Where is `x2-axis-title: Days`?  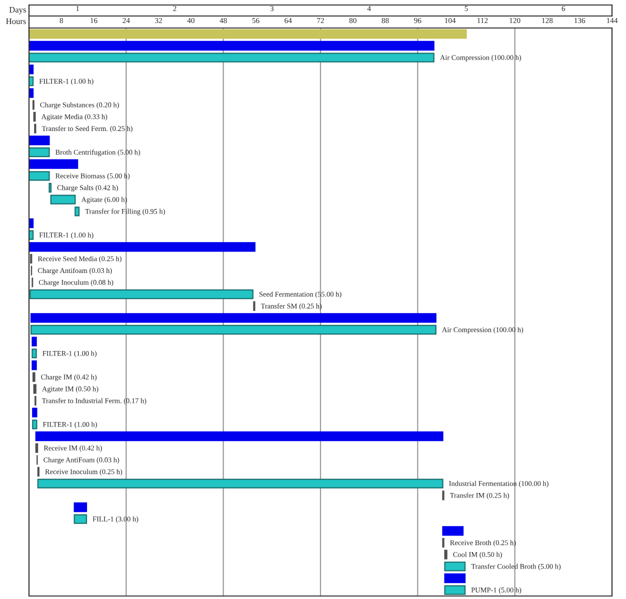 x2-axis-title: Days is located at coordinates (17, 10).